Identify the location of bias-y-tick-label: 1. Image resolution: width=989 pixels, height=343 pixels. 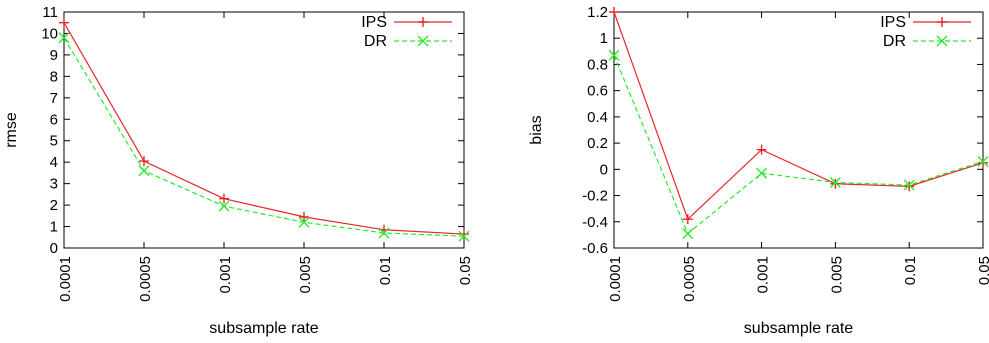
(604, 38).